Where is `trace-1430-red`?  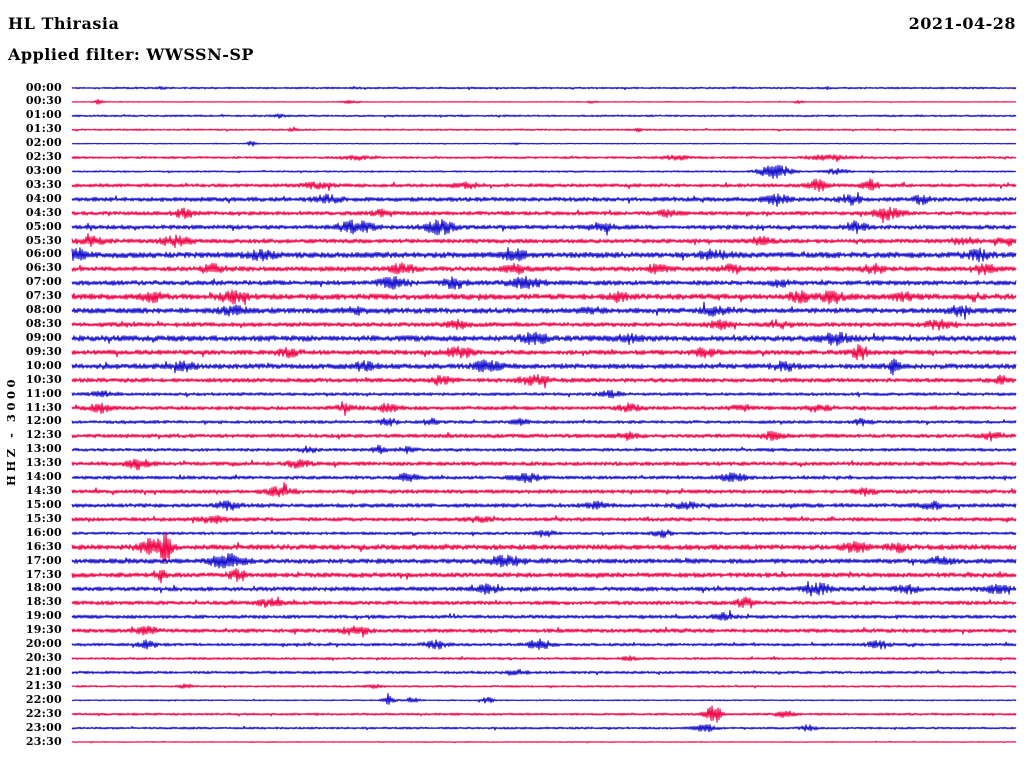 trace-1430-red is located at coordinates (544, 490).